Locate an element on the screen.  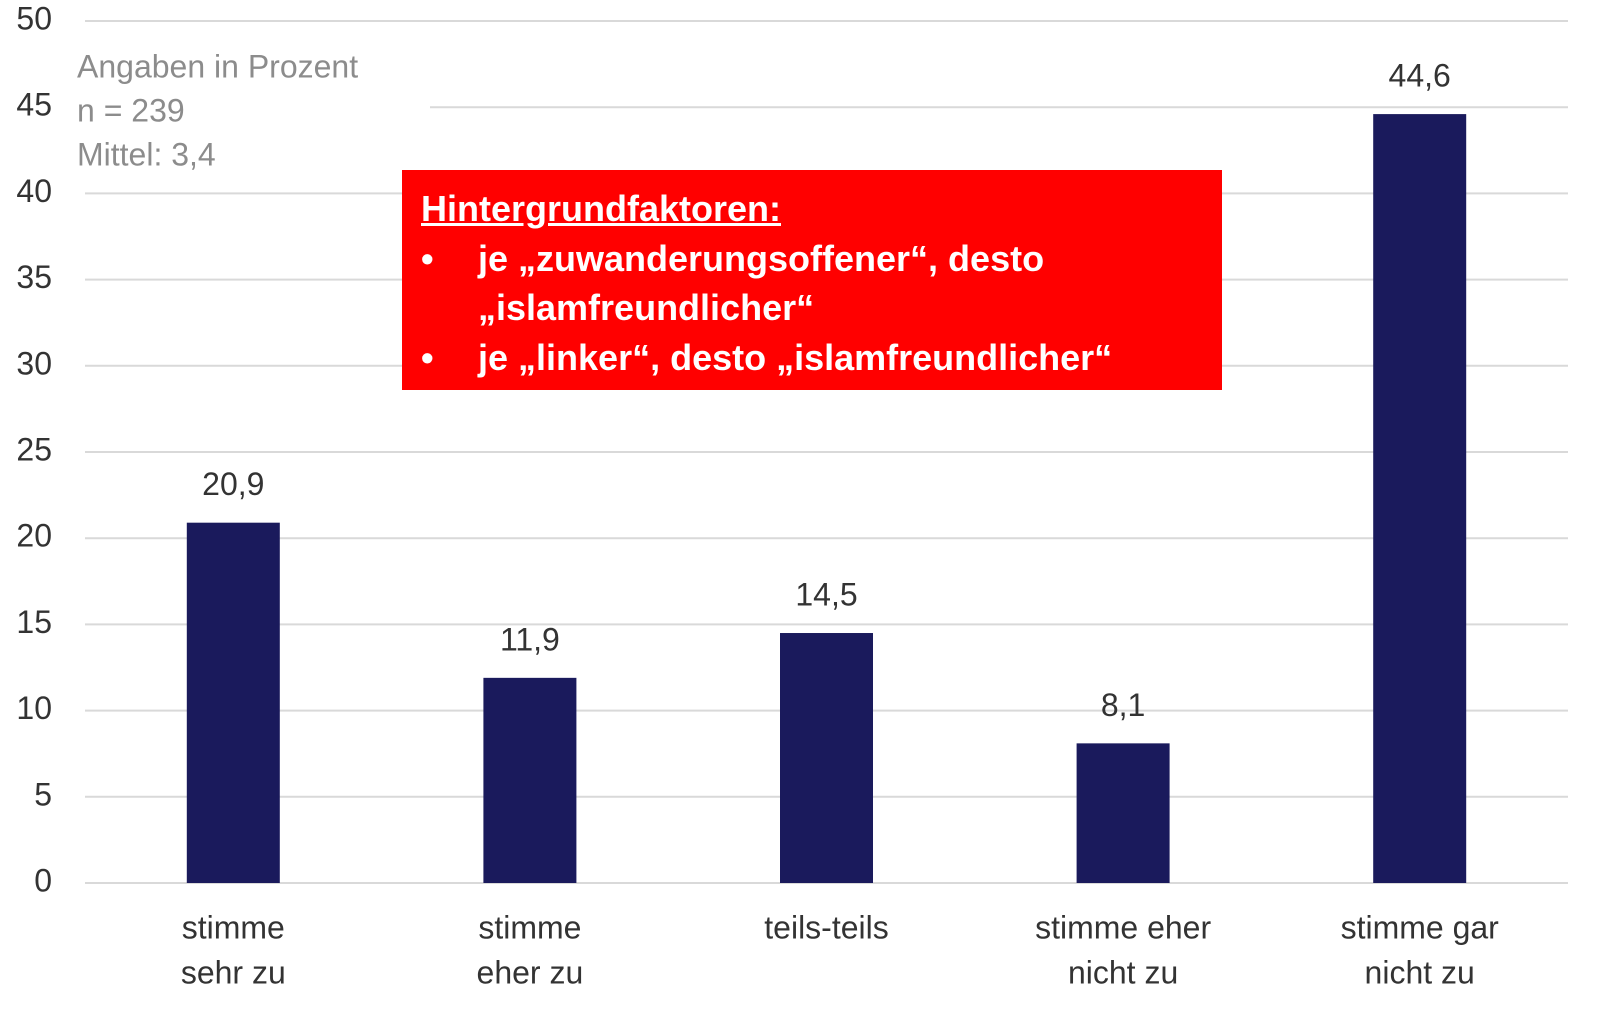
y-tick-label: 40 is located at coordinates (34, 191).